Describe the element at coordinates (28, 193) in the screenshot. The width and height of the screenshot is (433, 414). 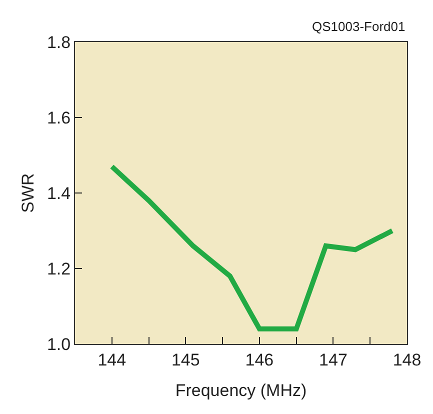
I see `y-axis-title: SWR` at that location.